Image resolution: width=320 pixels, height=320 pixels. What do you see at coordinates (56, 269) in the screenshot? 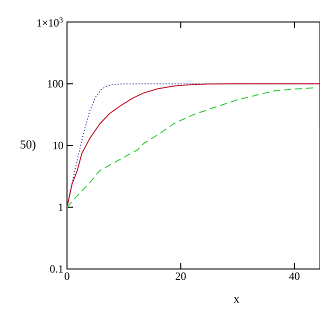
I see `y-tick-label: 0.1` at bounding box center [56, 269].